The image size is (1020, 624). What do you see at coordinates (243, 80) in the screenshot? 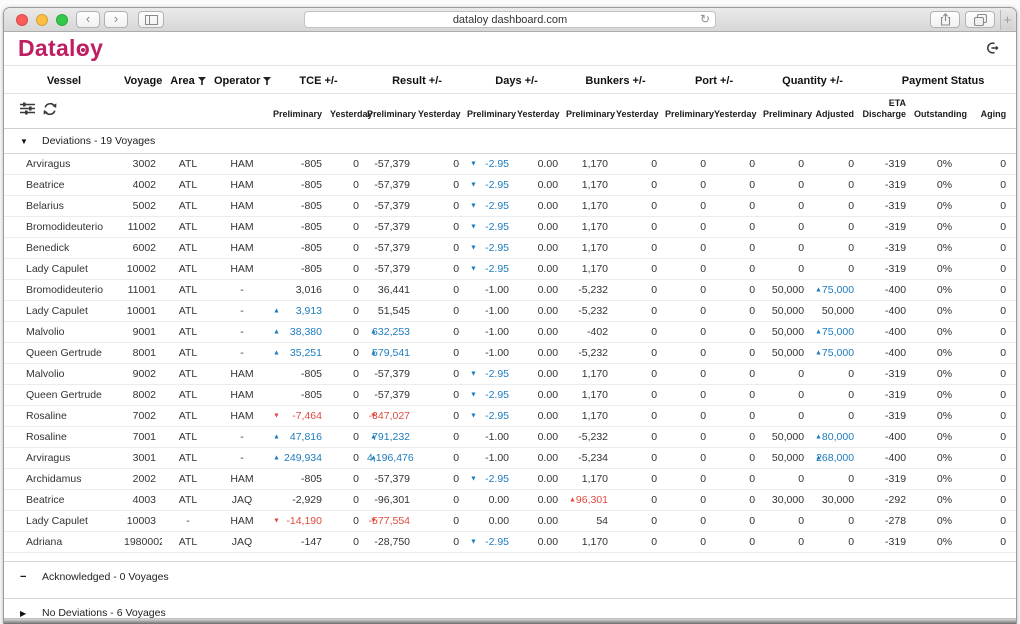
I see `col-operator: Operator` at bounding box center [243, 80].